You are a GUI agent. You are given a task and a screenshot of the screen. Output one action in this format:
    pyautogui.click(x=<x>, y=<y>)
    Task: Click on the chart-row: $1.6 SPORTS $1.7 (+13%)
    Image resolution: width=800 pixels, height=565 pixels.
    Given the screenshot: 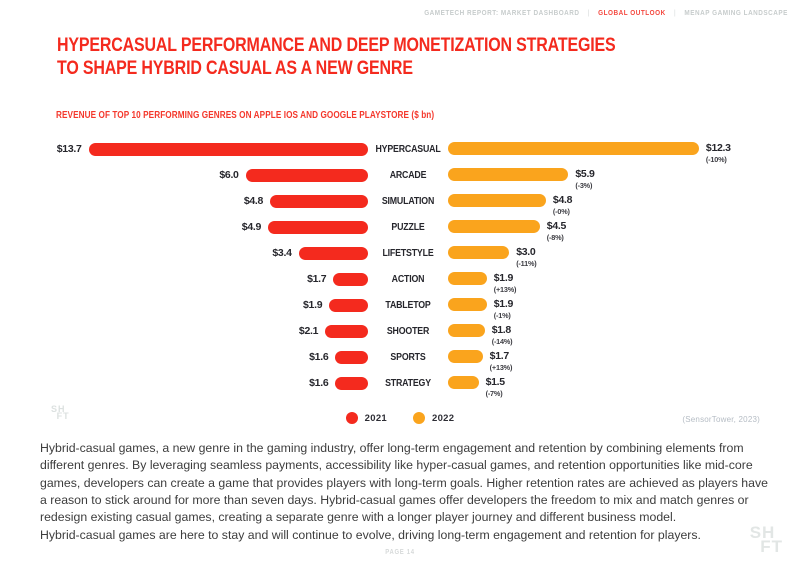 What is the action you would take?
    pyautogui.click(x=400, y=357)
    